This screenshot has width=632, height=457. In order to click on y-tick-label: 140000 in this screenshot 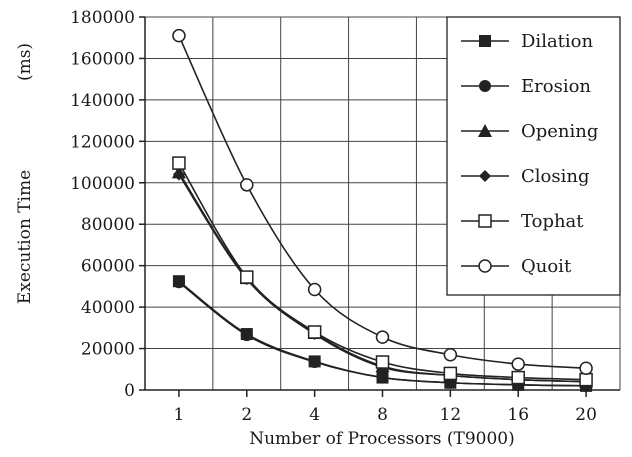, I will do `click(102, 101)`.